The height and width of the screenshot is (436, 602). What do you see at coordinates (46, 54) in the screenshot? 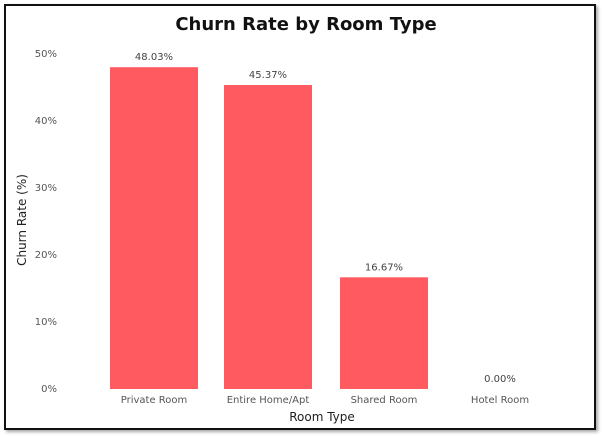
I see `y-tick-label: 50%` at bounding box center [46, 54].